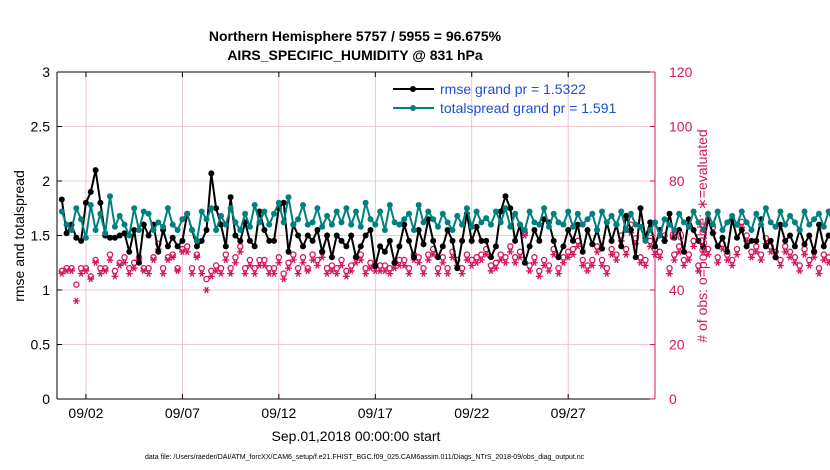  What do you see at coordinates (278, 413) in the screenshot?
I see `x-tick-label: 09/12` at bounding box center [278, 413].